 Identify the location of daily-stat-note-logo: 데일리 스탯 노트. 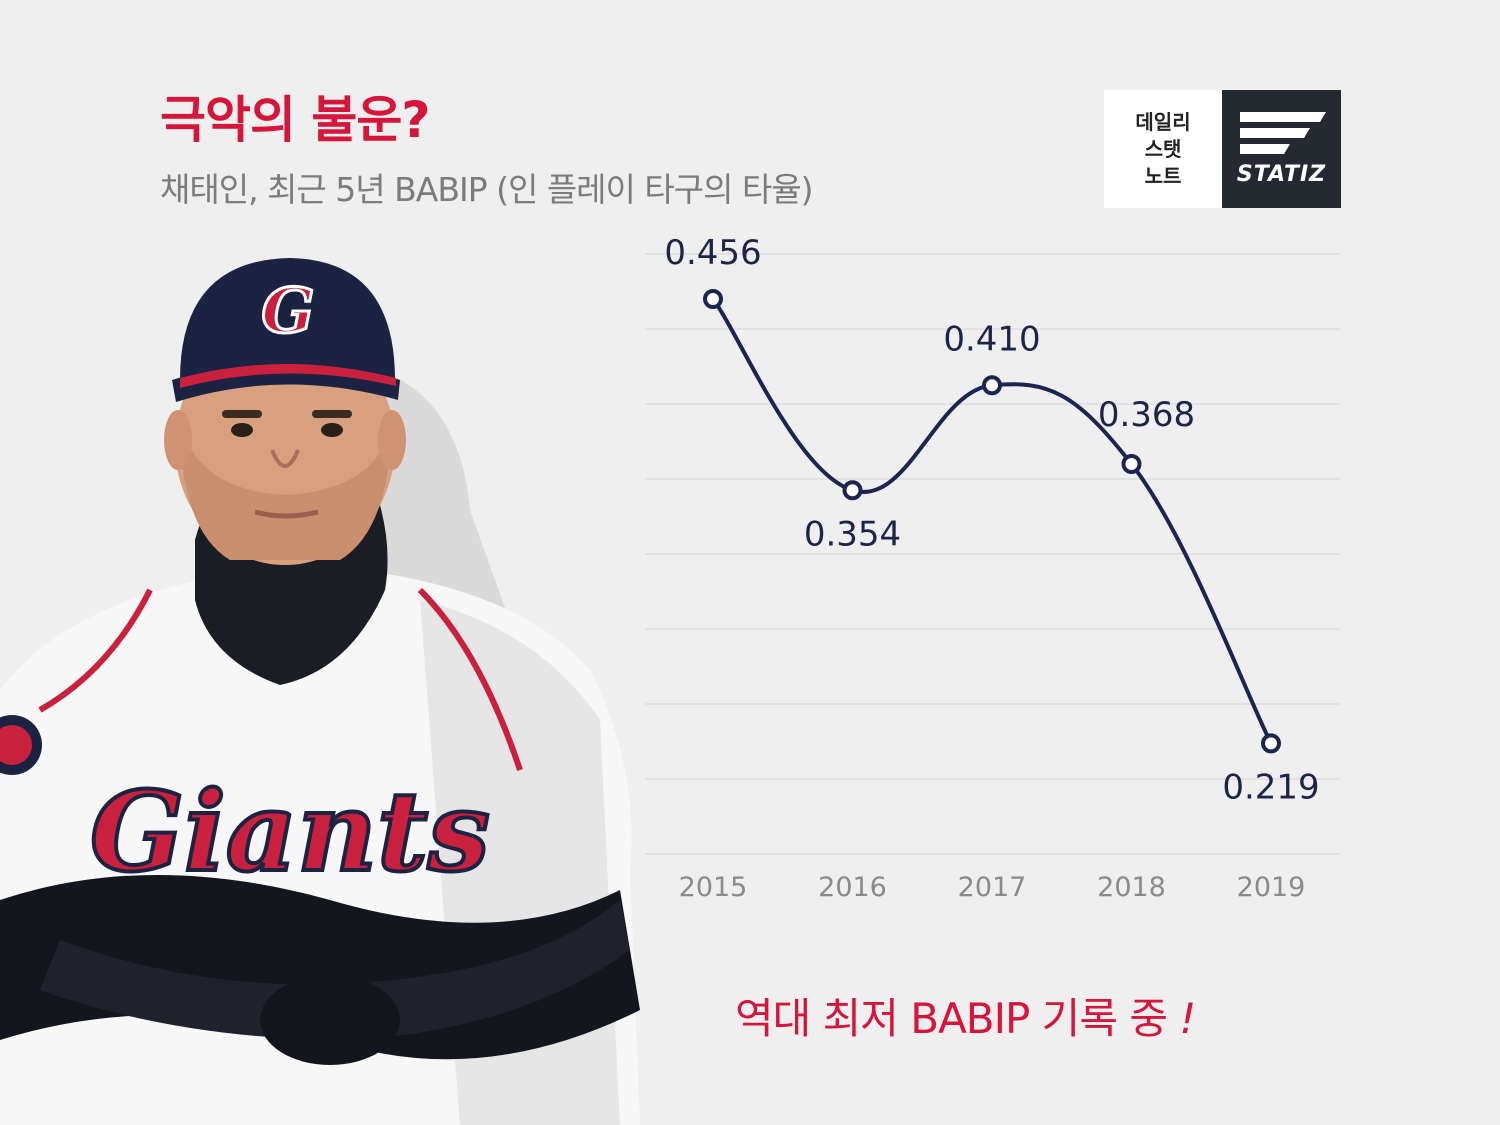
(1163, 149).